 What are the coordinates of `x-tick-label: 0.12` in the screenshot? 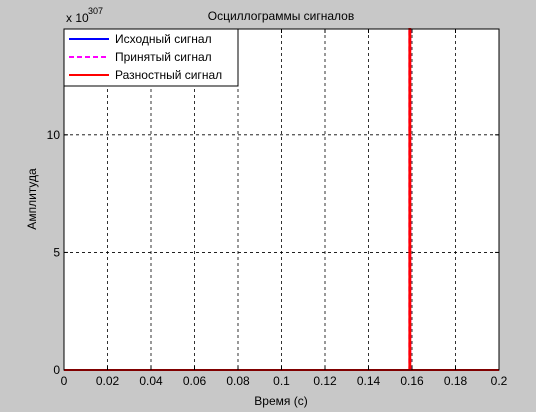 It's located at (325, 381).